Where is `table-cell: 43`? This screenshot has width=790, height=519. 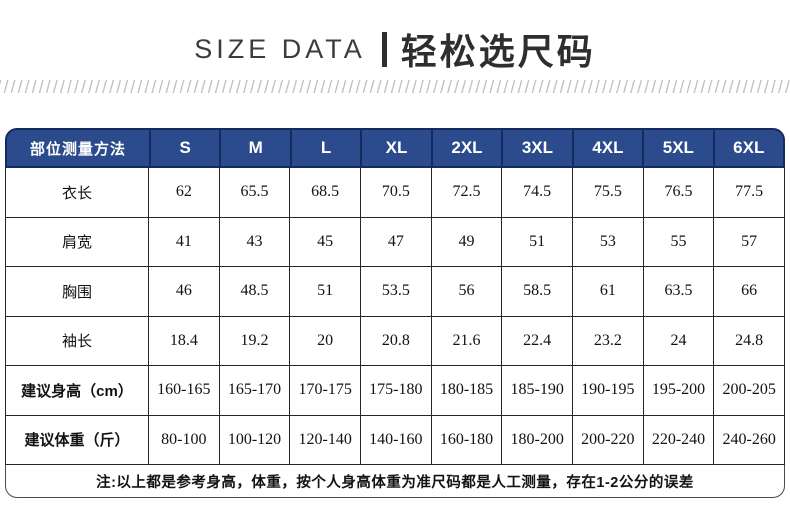
table-cell: 43 is located at coordinates (254, 242).